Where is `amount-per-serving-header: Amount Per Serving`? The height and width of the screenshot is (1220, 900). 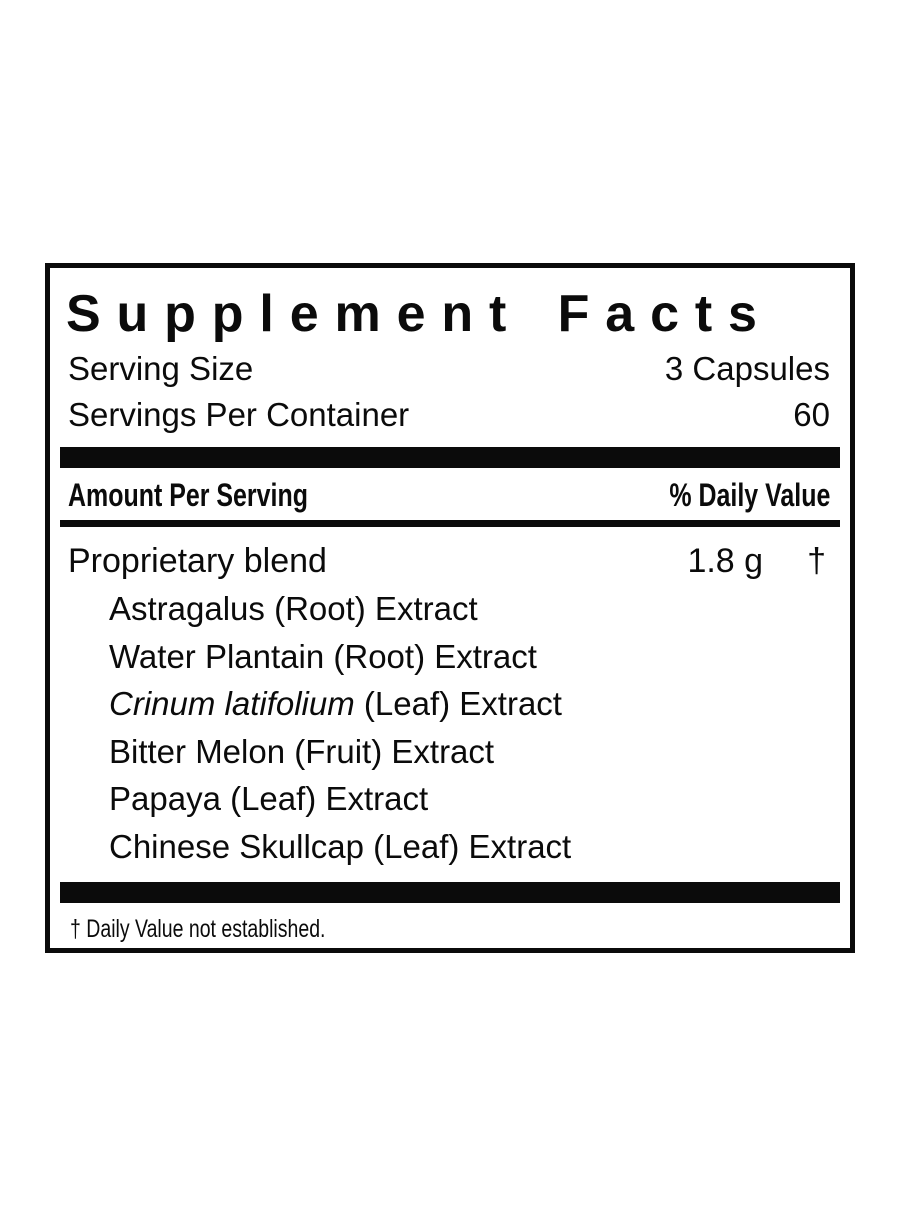 amount-per-serving-header: Amount Per Serving is located at coordinates (188, 495).